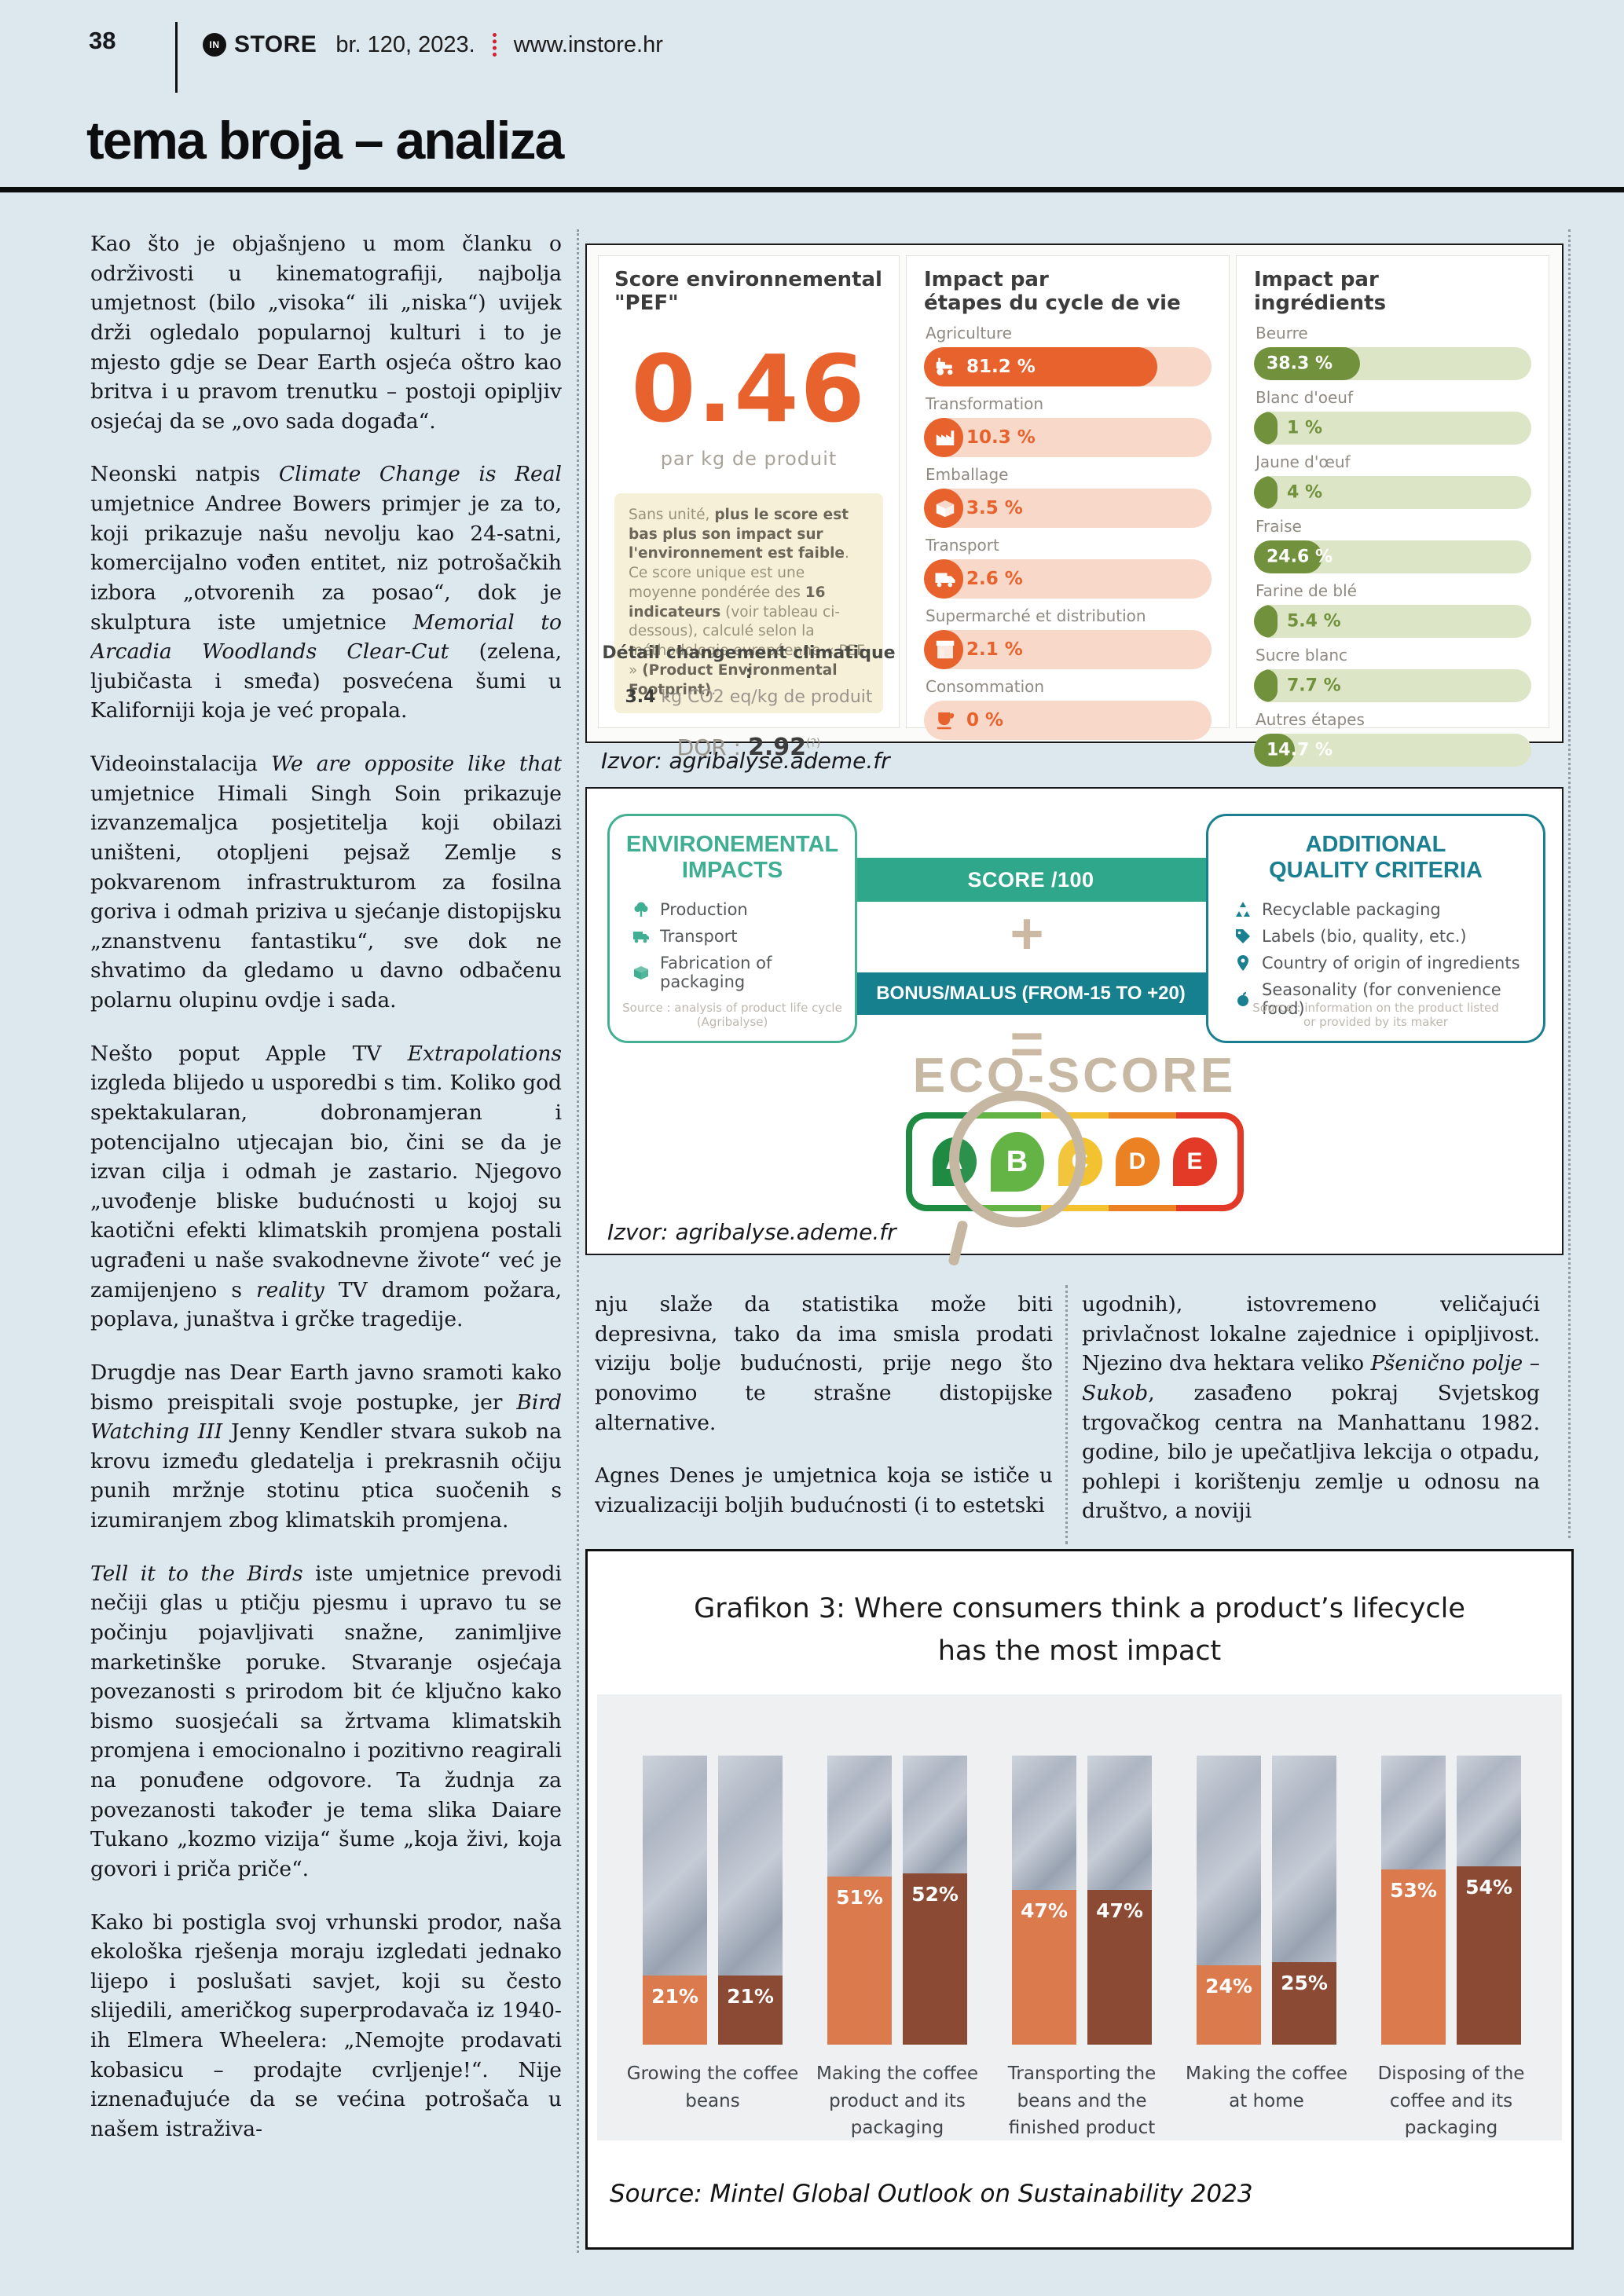  I want to click on bar-value-label: 25%, so click(1304, 1983).